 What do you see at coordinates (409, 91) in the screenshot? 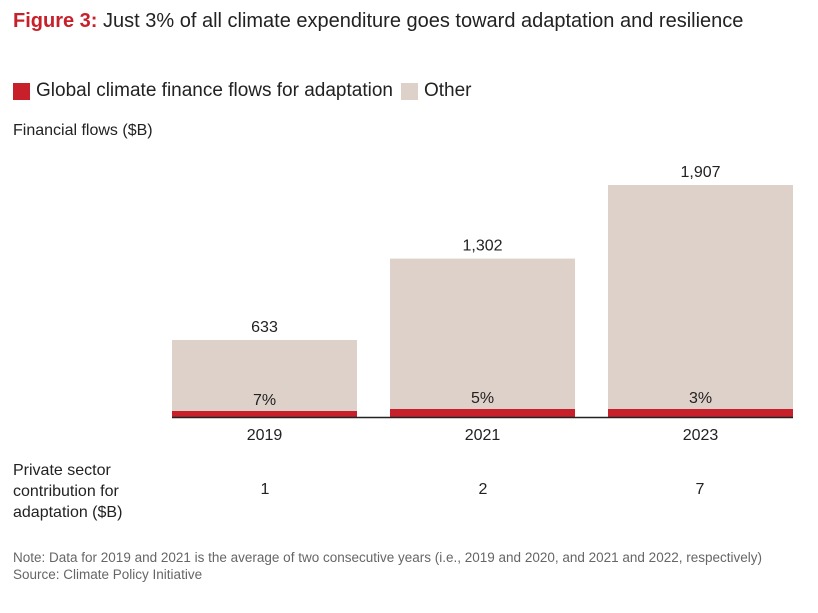
I see `legend-swatch-other` at bounding box center [409, 91].